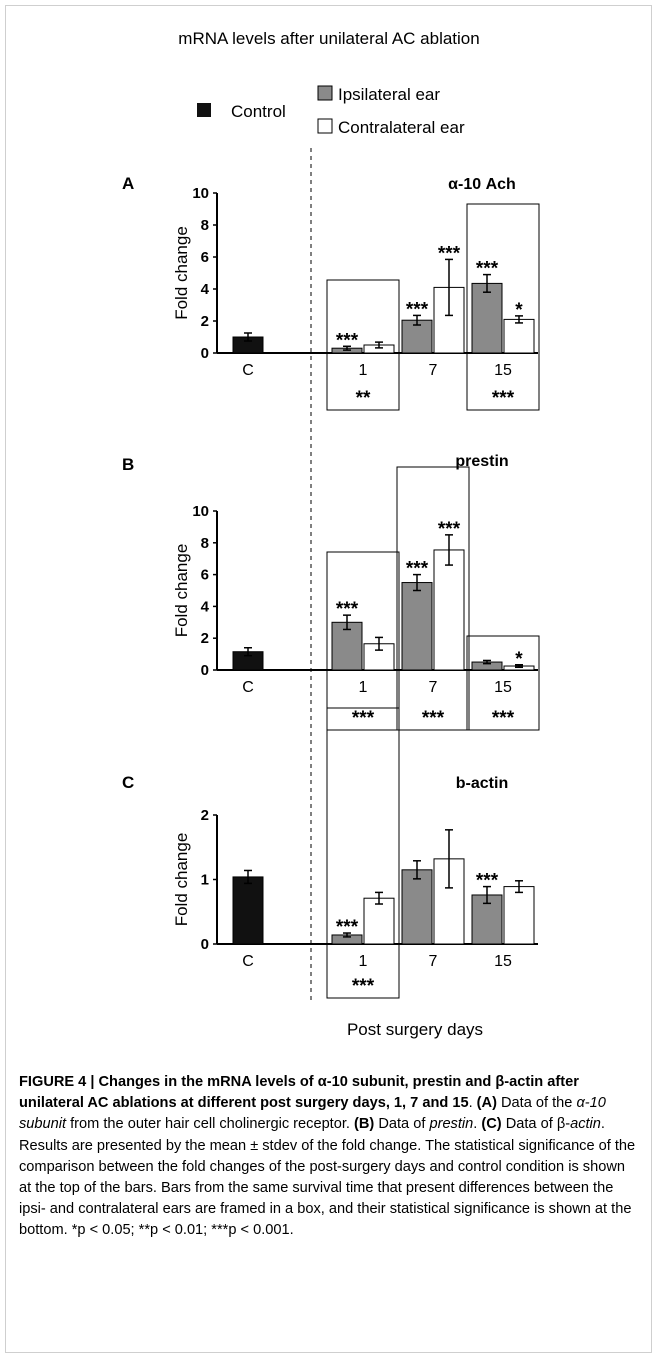 The height and width of the screenshot is (1359, 658). Describe the element at coordinates (59, 1082) in the screenshot. I see `caption-label: FIGURE 4 |` at that location.